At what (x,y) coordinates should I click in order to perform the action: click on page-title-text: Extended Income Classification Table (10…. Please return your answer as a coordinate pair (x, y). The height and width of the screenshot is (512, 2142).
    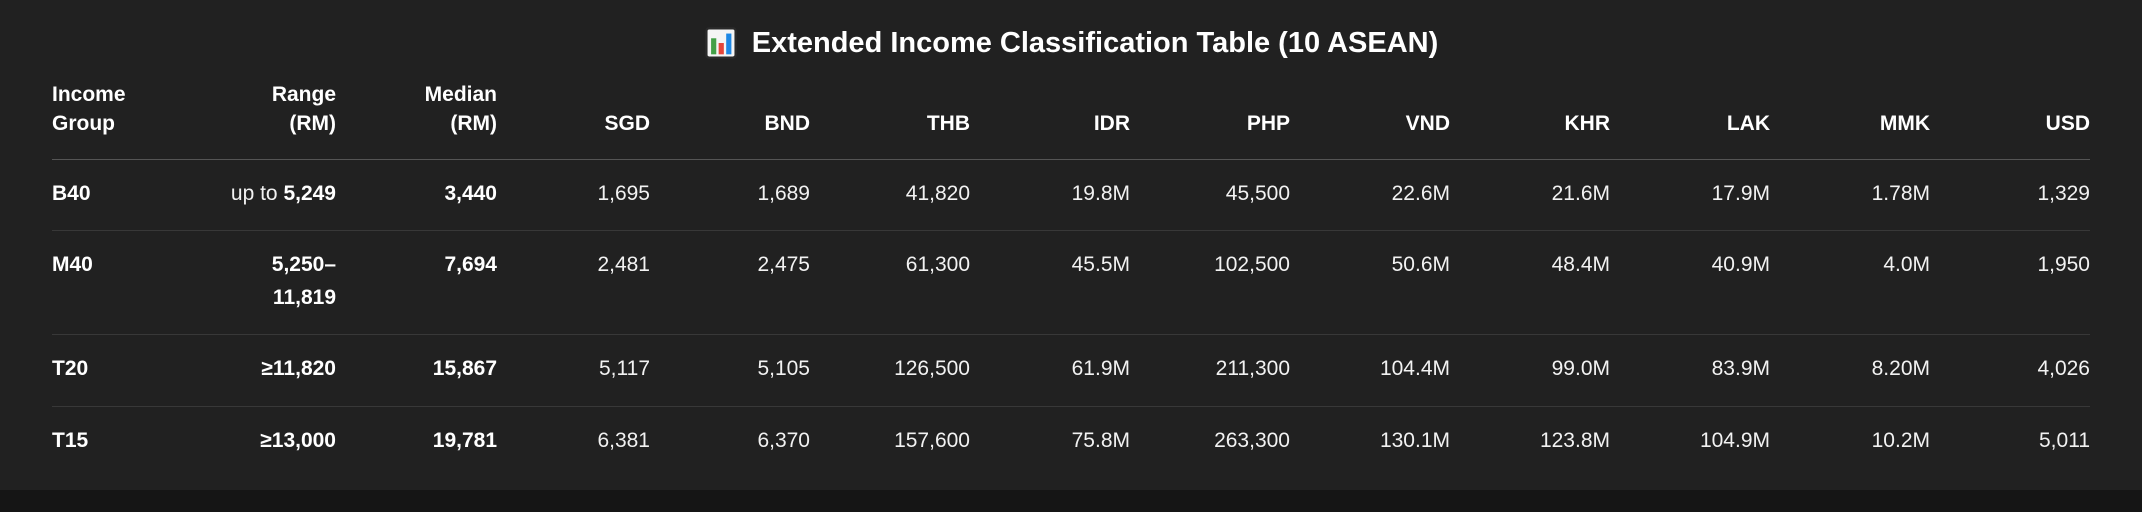
    Looking at the image, I should click on (1095, 43).